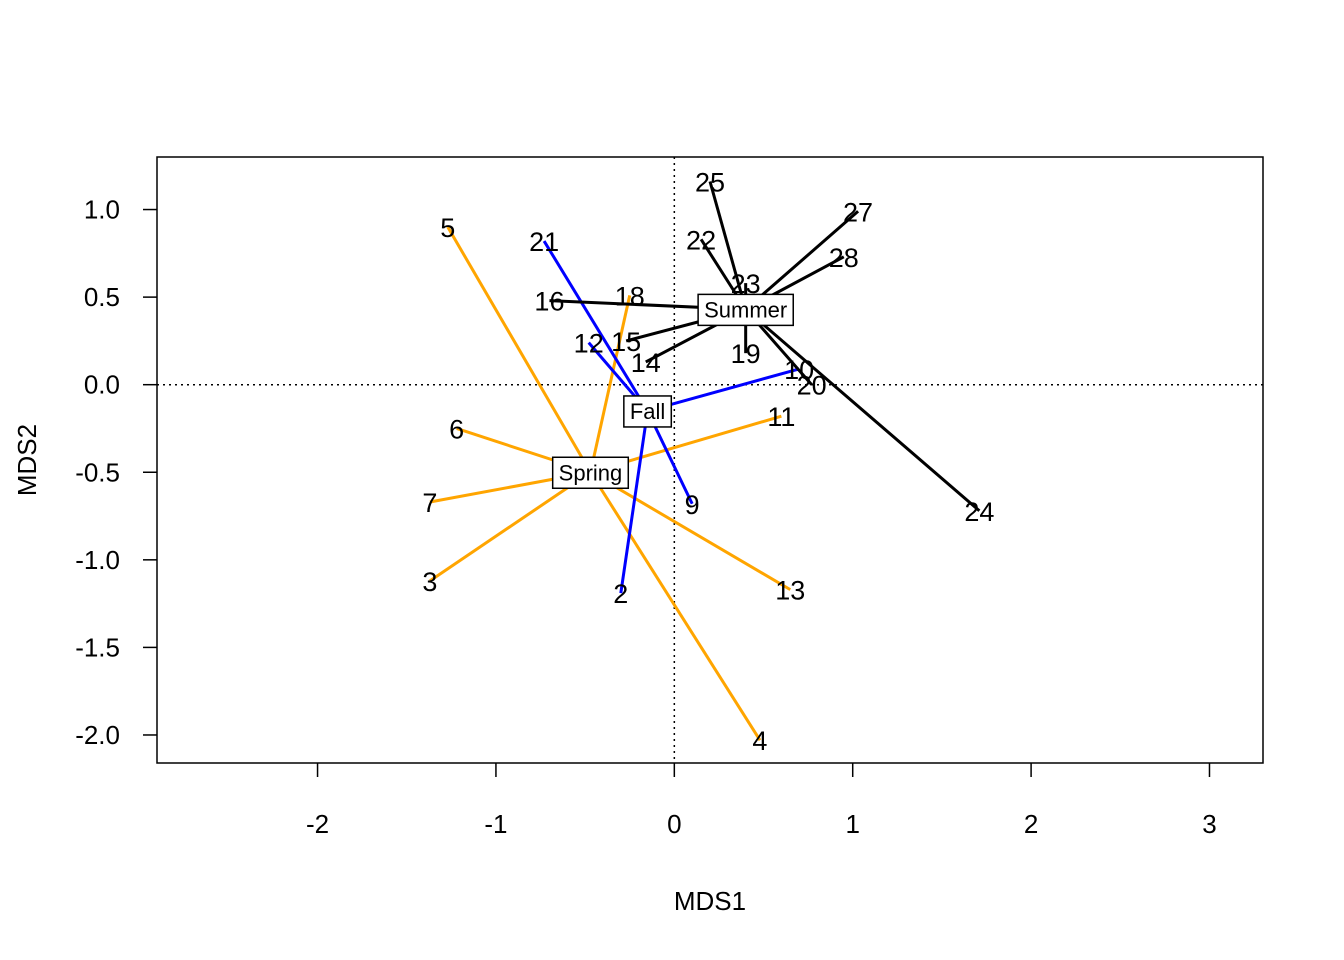  What do you see at coordinates (544, 242) in the screenshot?
I see `point-label-21: 21` at bounding box center [544, 242].